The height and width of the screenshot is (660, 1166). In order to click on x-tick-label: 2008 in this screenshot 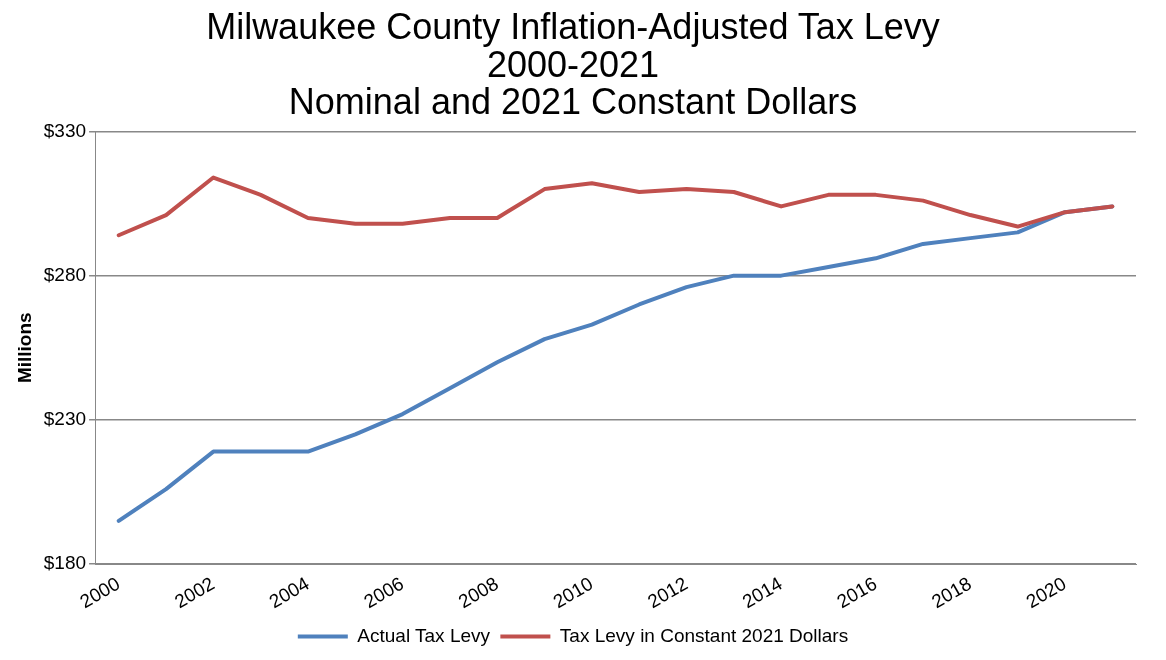, I will do `click(478, 592)`.